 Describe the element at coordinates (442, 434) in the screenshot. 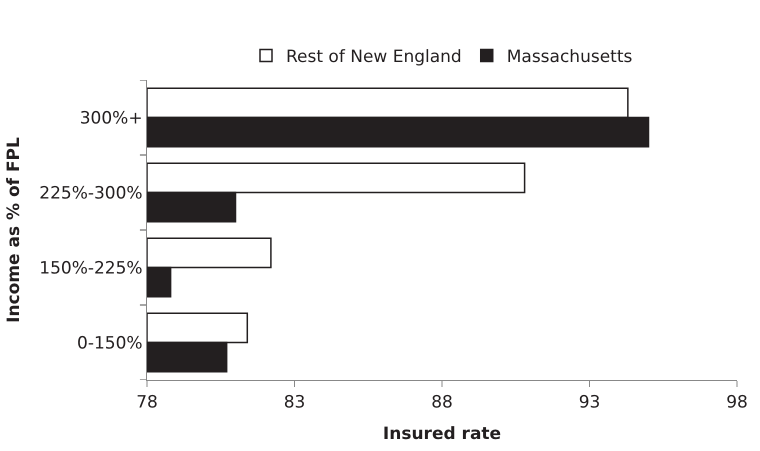

I see `x-axis-title: Insured rate` at that location.